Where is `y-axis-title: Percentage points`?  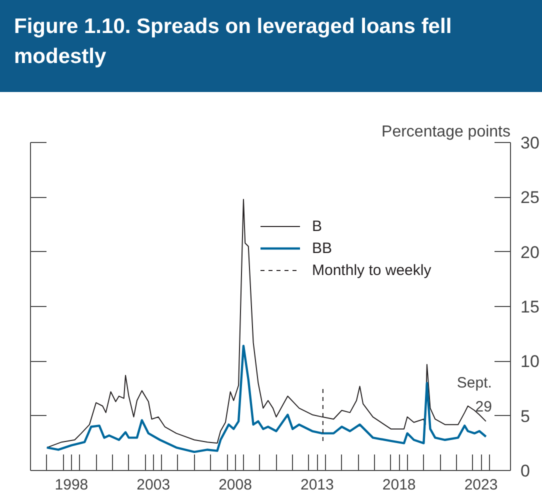
y-axis-title: Percentage points is located at coordinates (446, 132).